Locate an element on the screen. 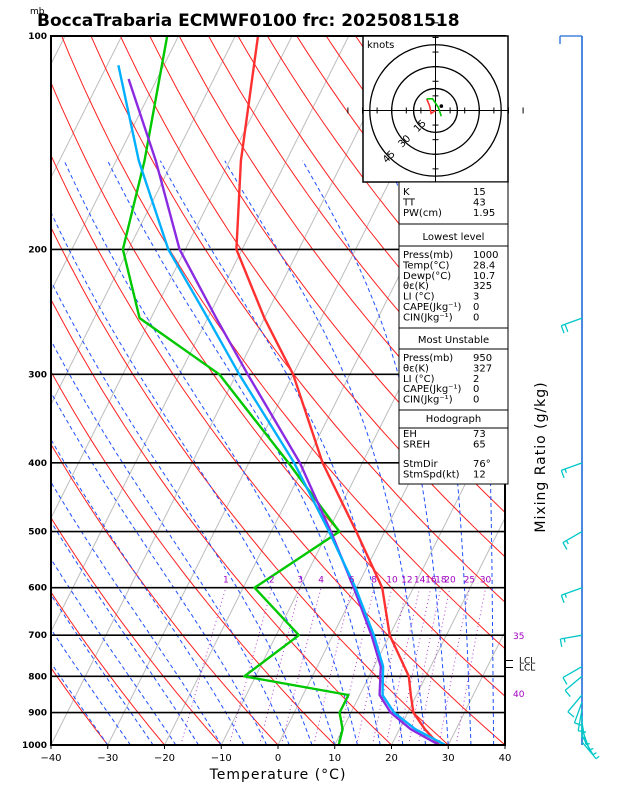 Image resolution: width=618 pixels, height=800 pixels. mixing-ratio-label: 30 is located at coordinates (486, 581).